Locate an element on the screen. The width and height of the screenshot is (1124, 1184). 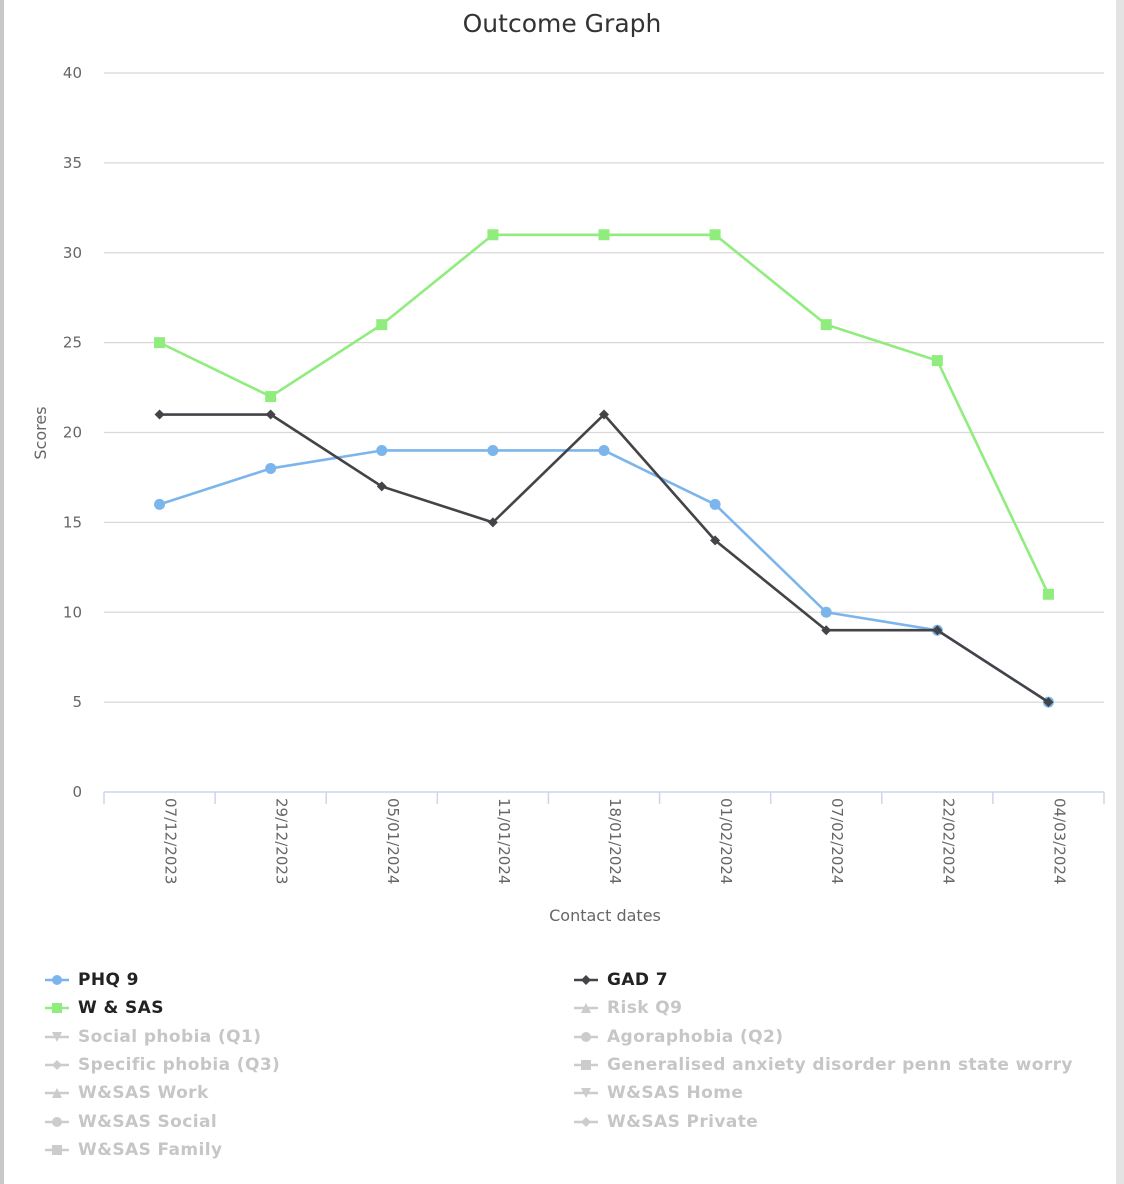
y-tick-label: 30 is located at coordinates (72, 253).